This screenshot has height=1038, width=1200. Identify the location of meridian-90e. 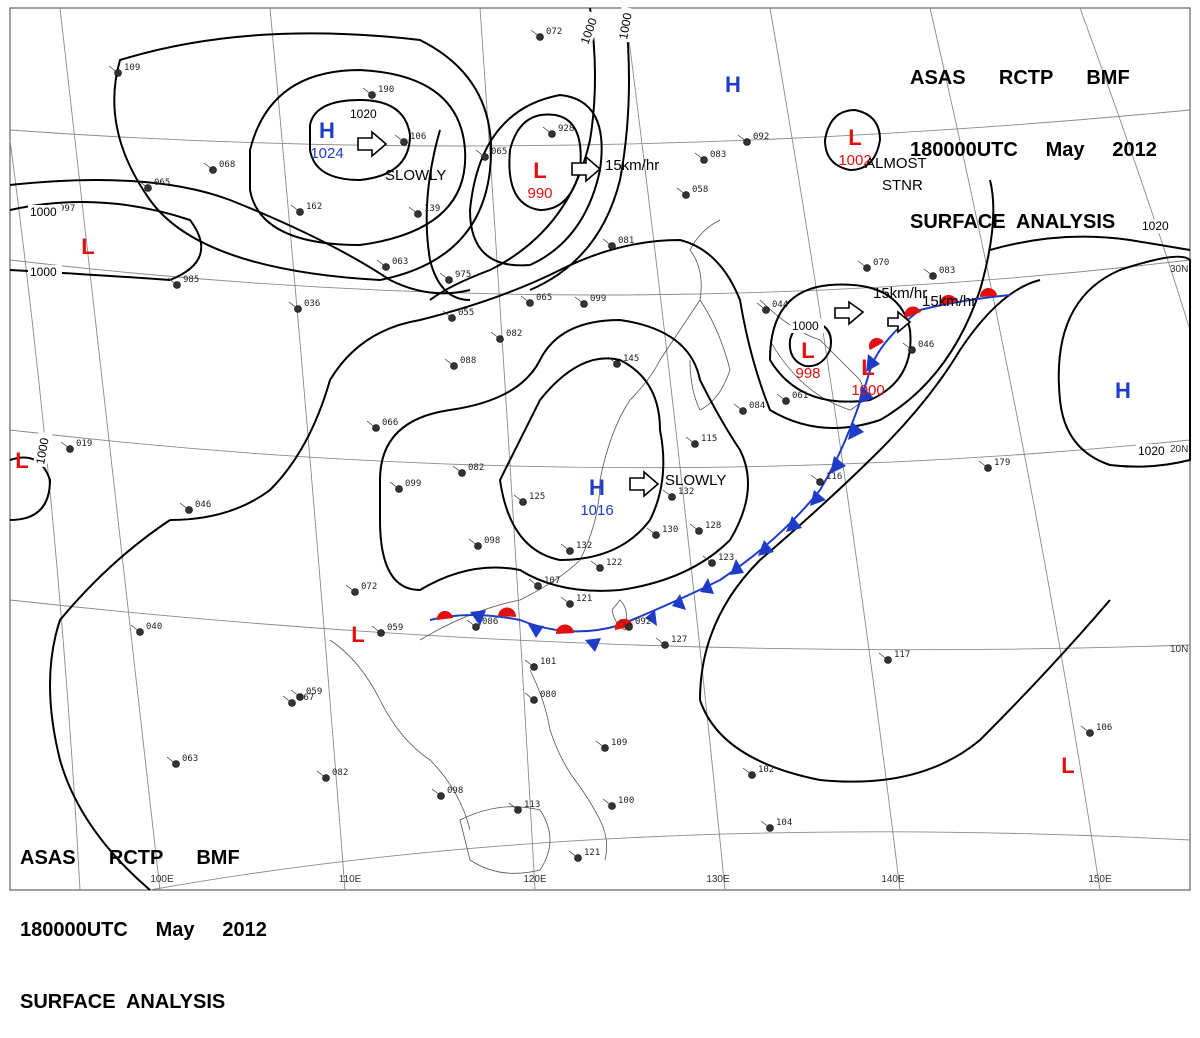
(45, 515).